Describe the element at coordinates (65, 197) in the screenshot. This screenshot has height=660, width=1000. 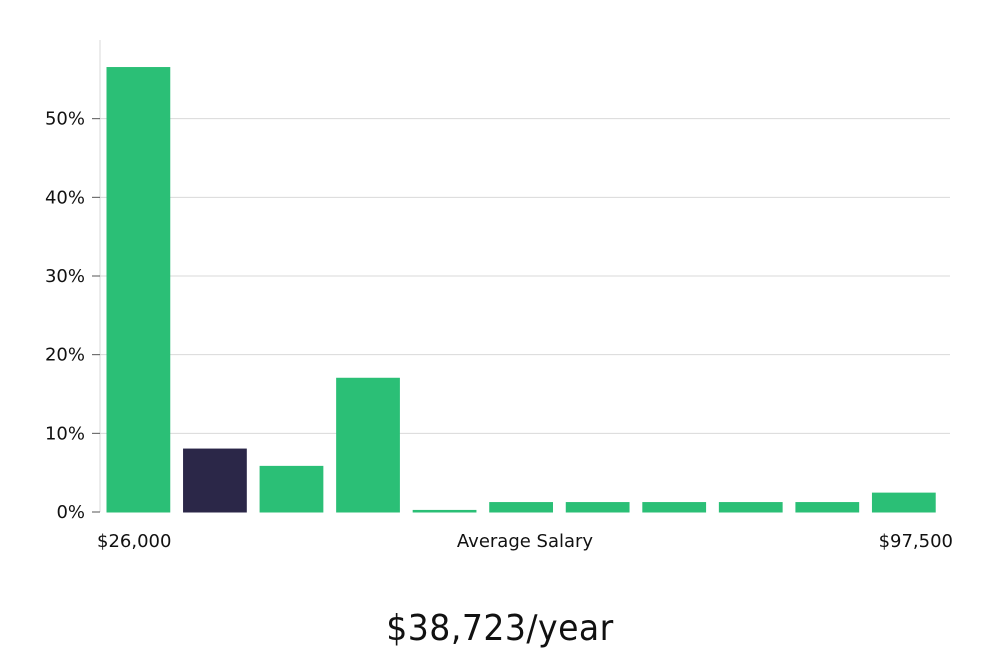
I see `y-tick-label: 40%` at that location.